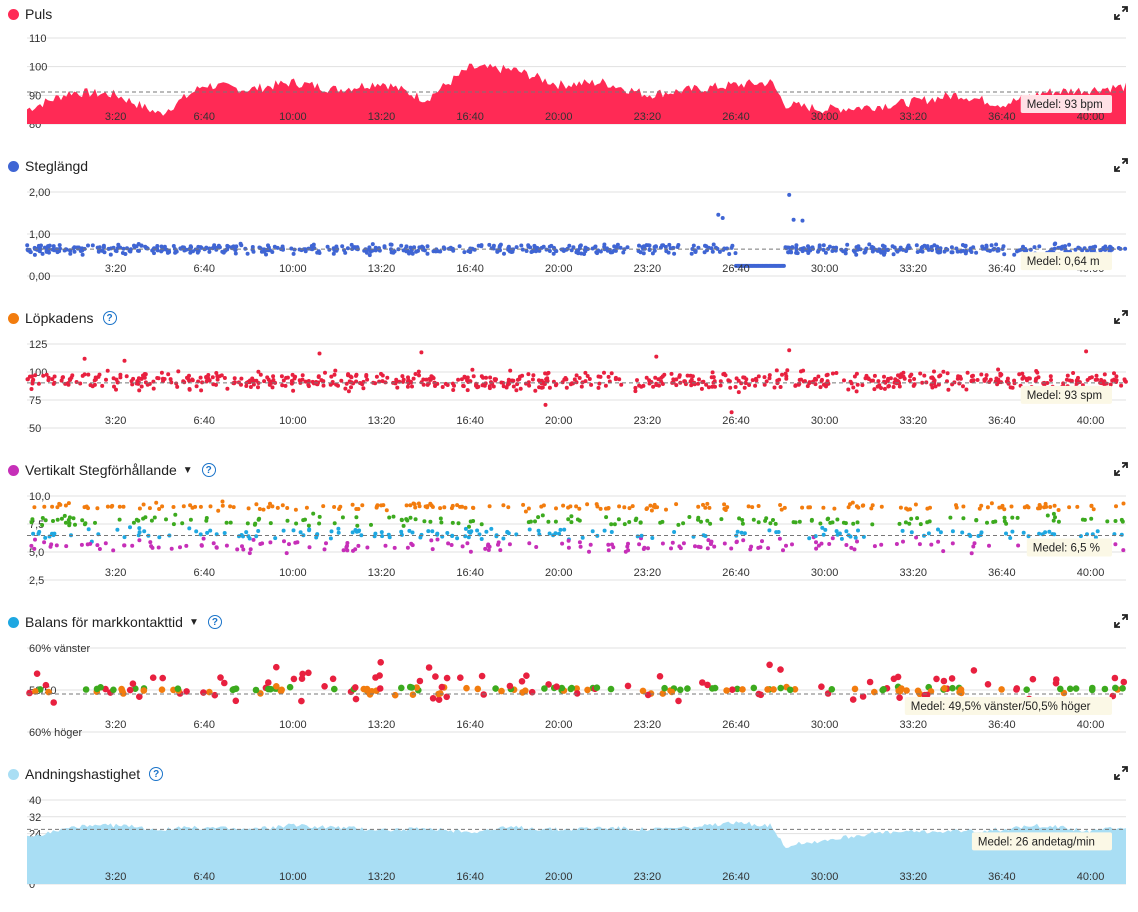 This screenshot has height=912, width=1138. Describe the element at coordinates (736, 117) in the screenshot. I see `x-tick-label: 26:40` at that location.